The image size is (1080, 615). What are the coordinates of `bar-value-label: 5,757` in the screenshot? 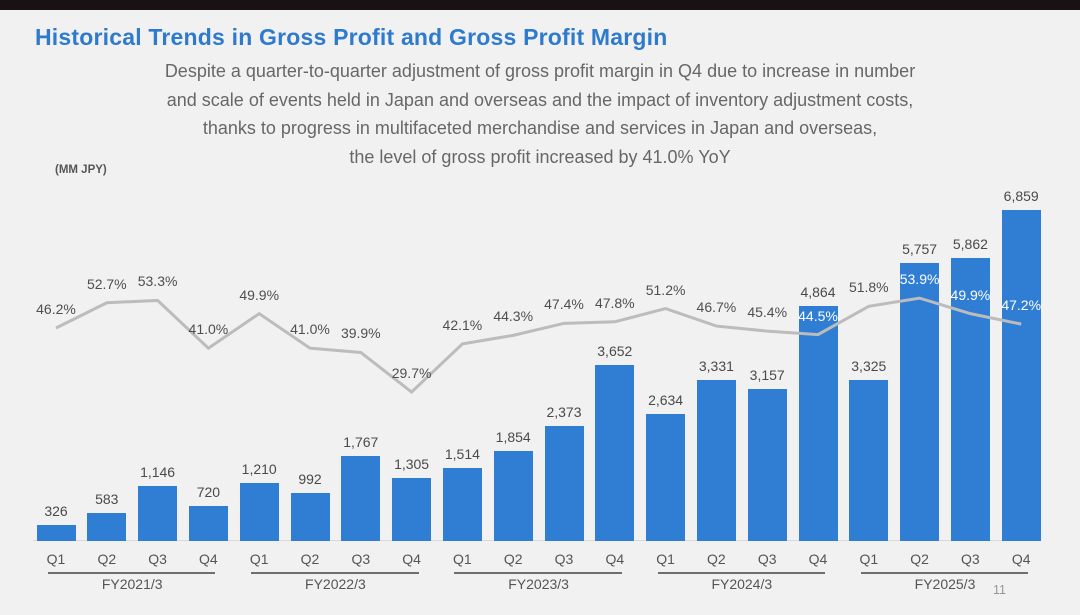 It's located at (920, 248).